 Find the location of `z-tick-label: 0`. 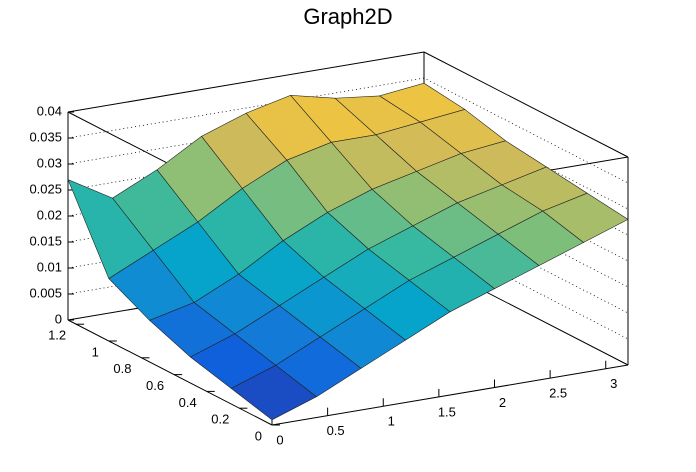

z-tick-label: 0 is located at coordinates (58, 318).